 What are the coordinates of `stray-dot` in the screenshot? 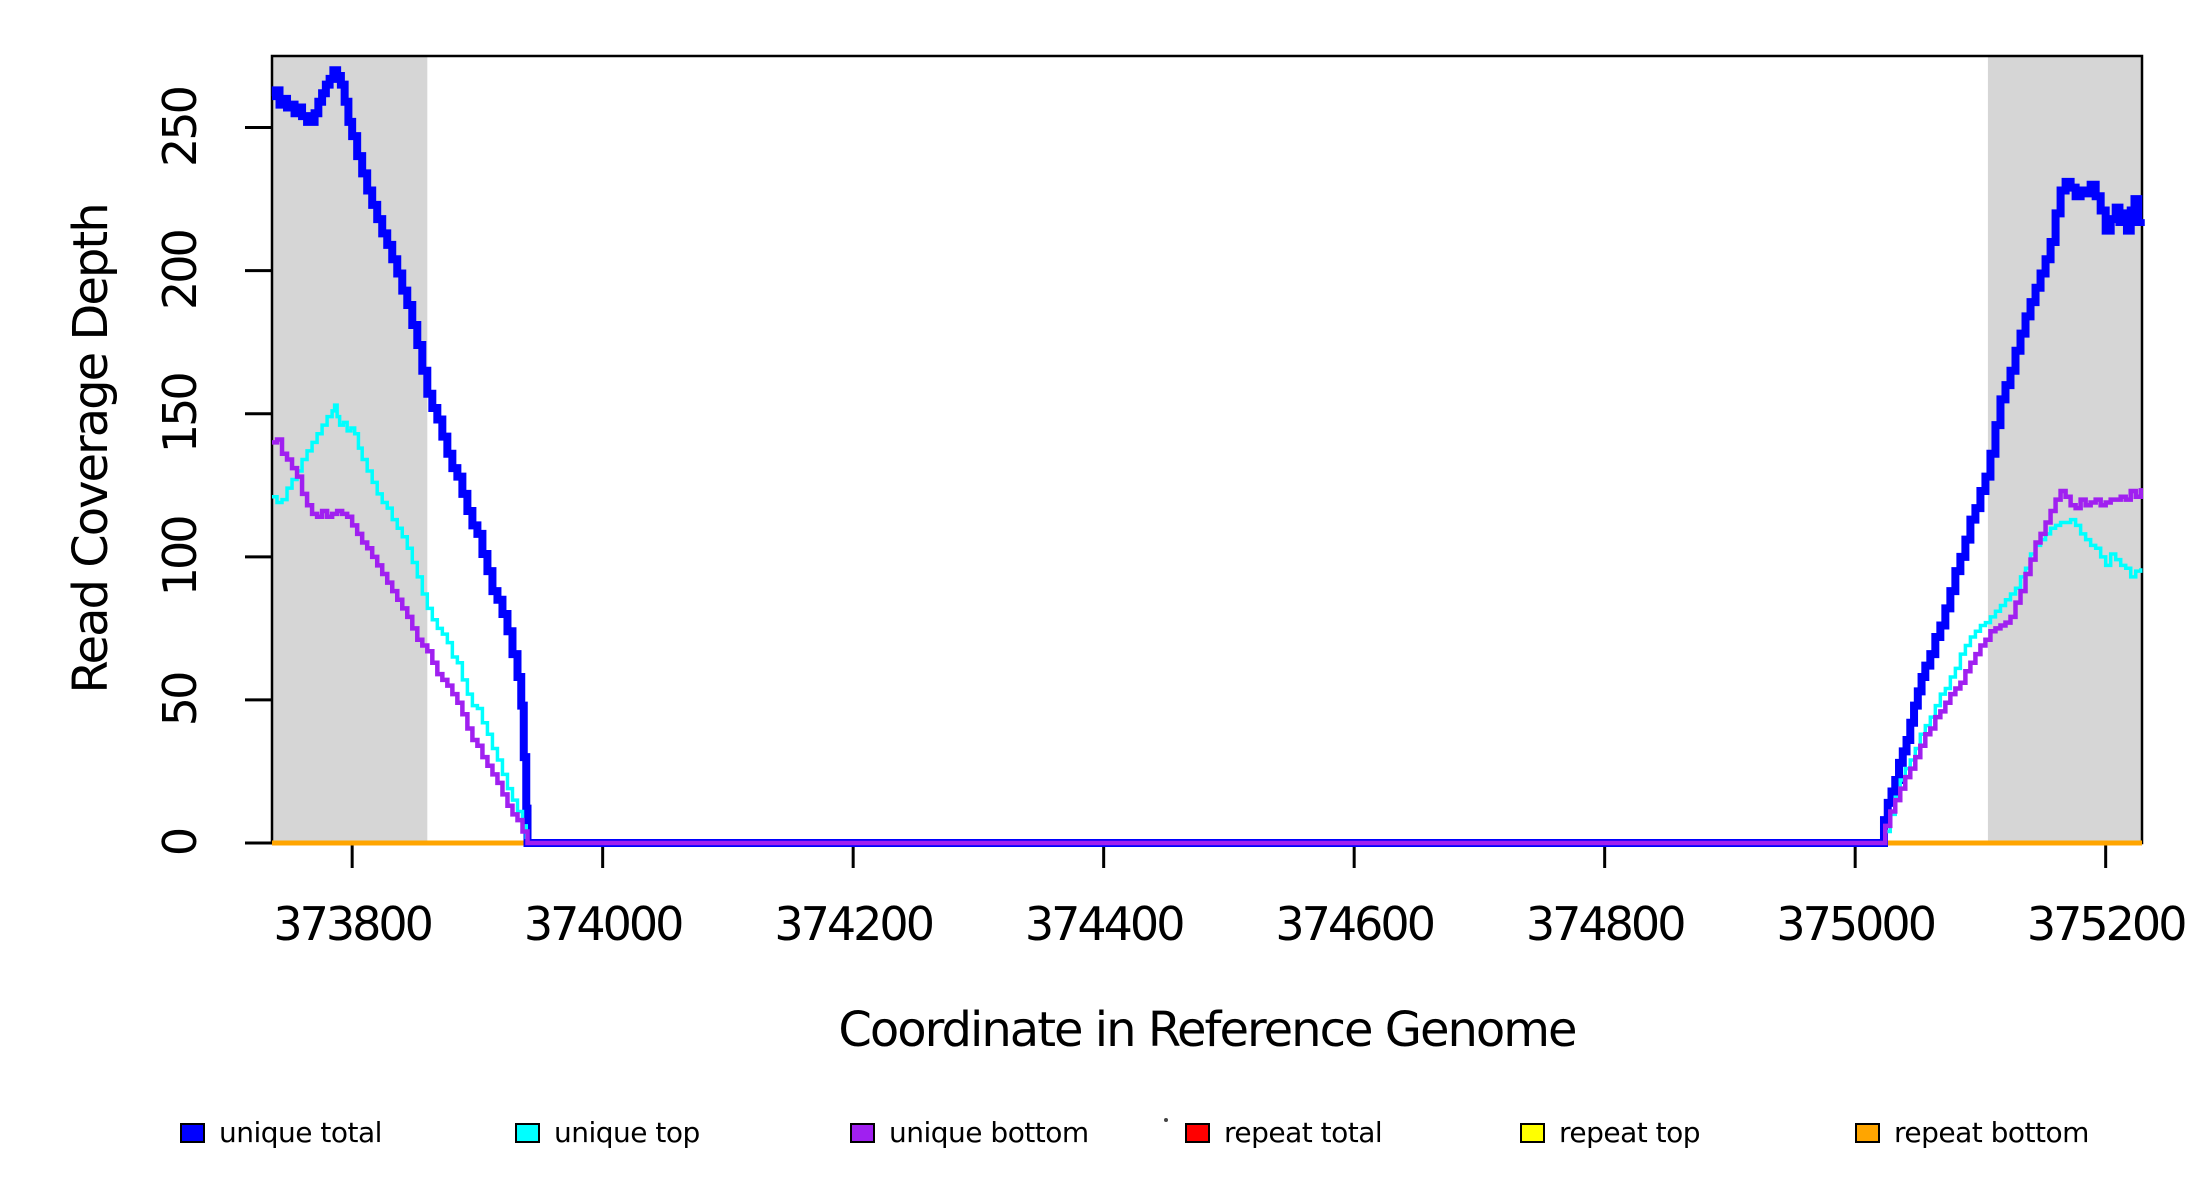 It's located at (1166, 1120).